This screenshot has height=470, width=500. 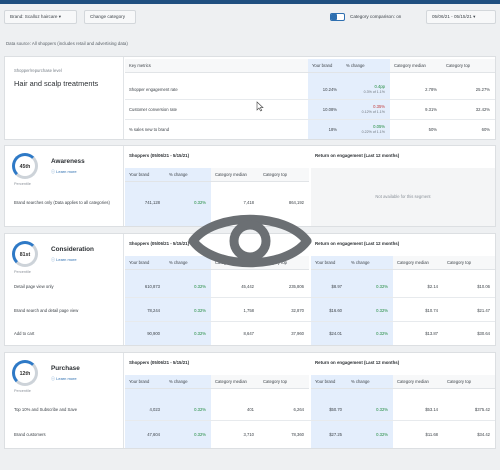 What do you see at coordinates (248, 202) in the screenshot?
I see `median-value: 7,418` at bounding box center [248, 202].